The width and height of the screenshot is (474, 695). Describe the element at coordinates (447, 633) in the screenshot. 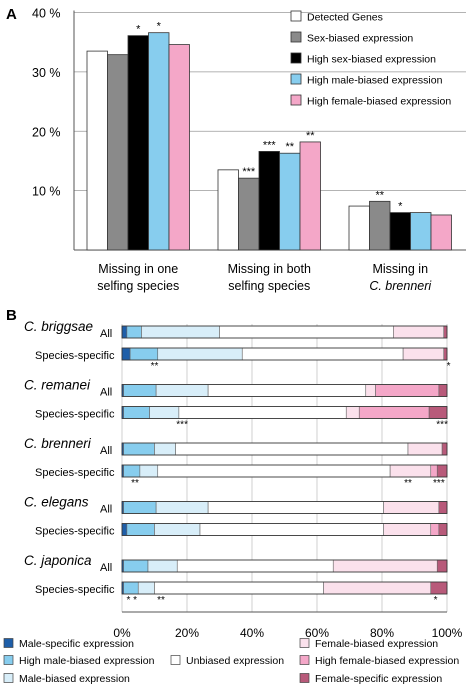

I see `x-tick-label: 100%` at that location.